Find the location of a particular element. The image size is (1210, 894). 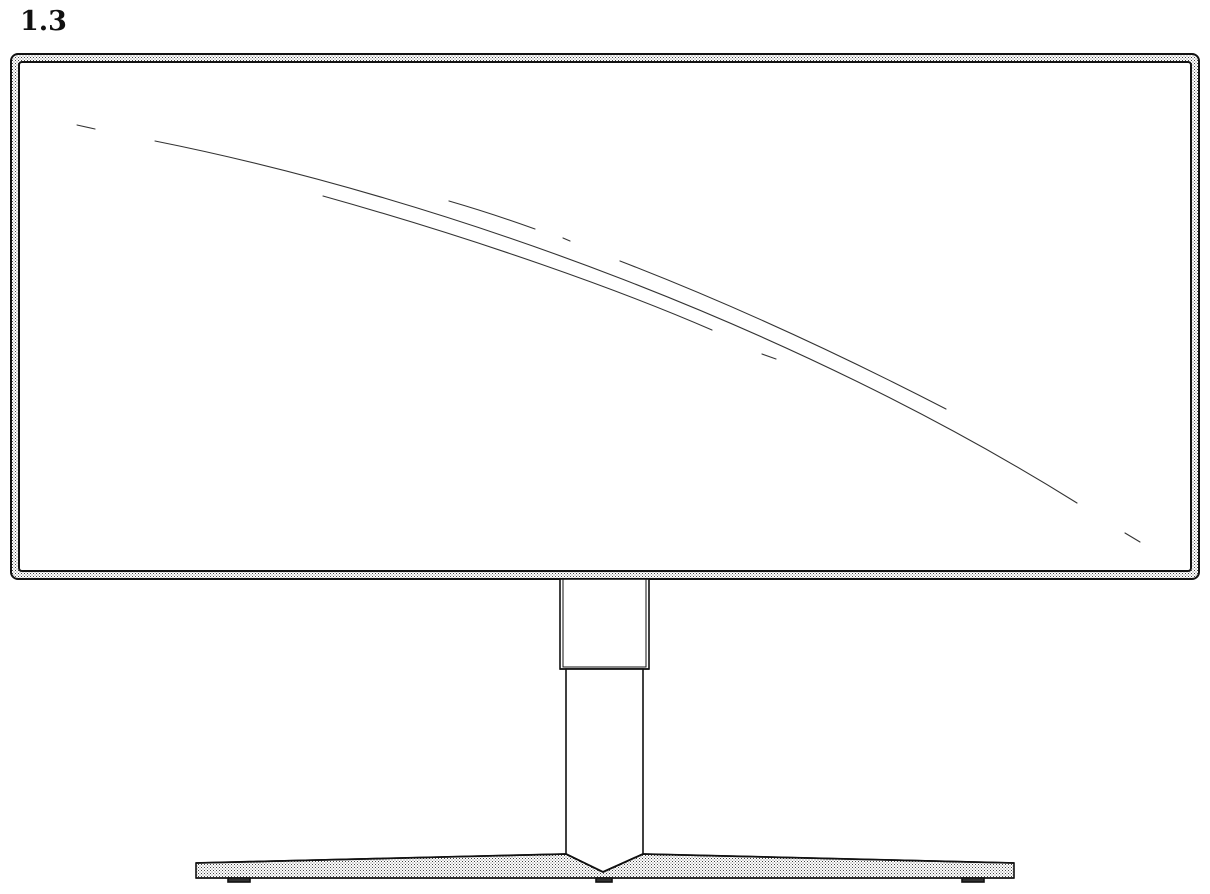

neck-lower-segment is located at coordinates (604, 770).